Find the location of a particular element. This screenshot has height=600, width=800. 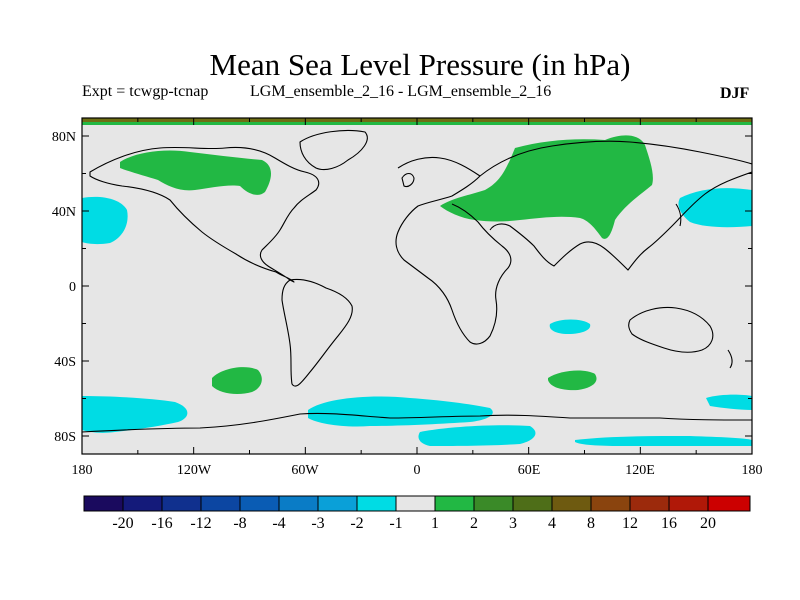

cb-label-4: -4 is located at coordinates (278, 523).